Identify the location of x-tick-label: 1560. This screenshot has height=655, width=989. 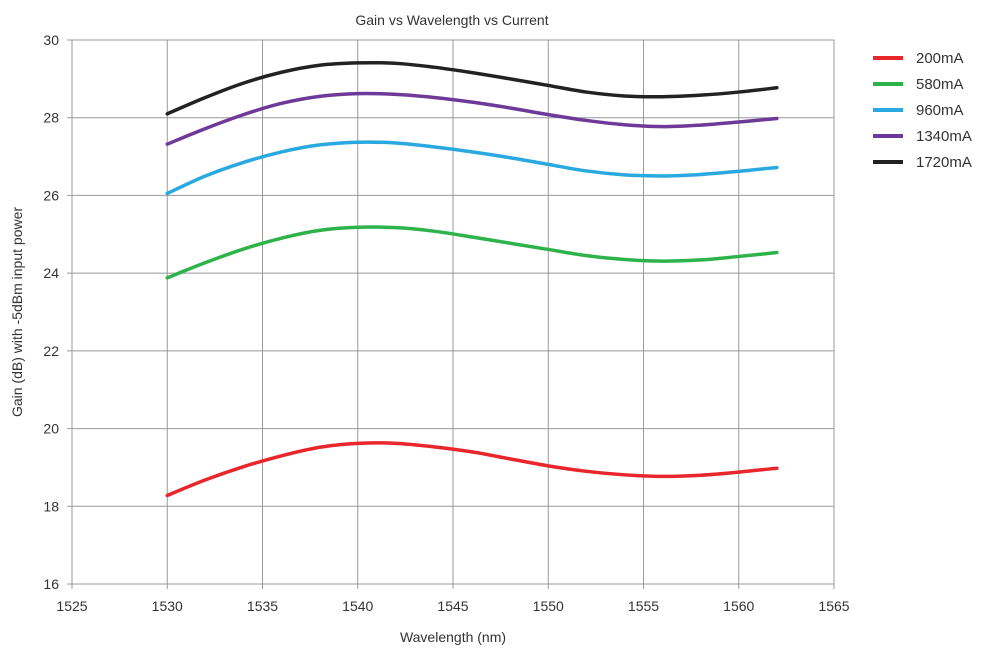
(738, 606).